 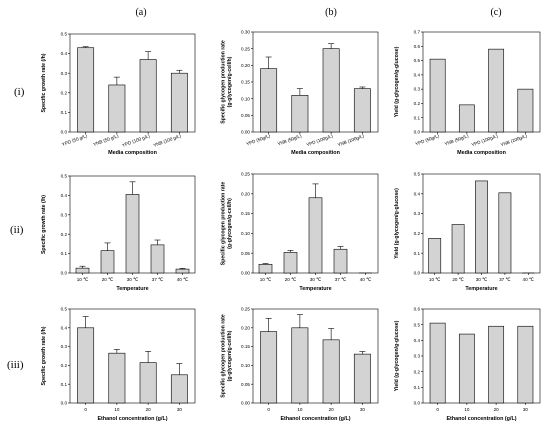 What do you see at coordinates (74, 140) in the screenshot?
I see `x-tick-label: YPD (50 g/L)` at bounding box center [74, 140].